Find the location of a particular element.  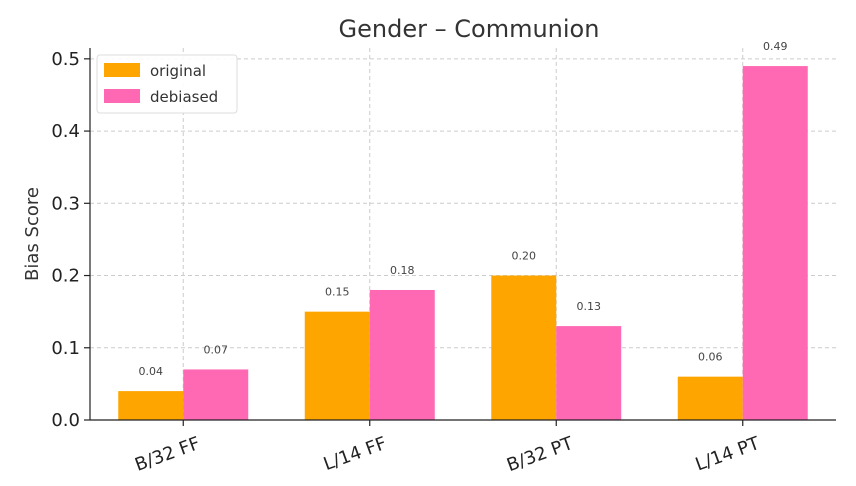

y-tick-label: 0.0 is located at coordinates (65, 420).